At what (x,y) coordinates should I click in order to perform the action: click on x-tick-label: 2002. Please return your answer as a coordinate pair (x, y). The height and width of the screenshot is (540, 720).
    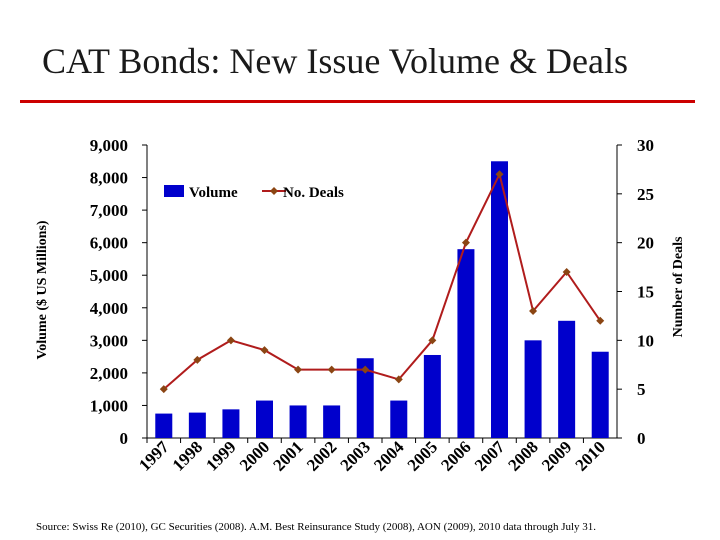
    Looking at the image, I should click on (321, 455).